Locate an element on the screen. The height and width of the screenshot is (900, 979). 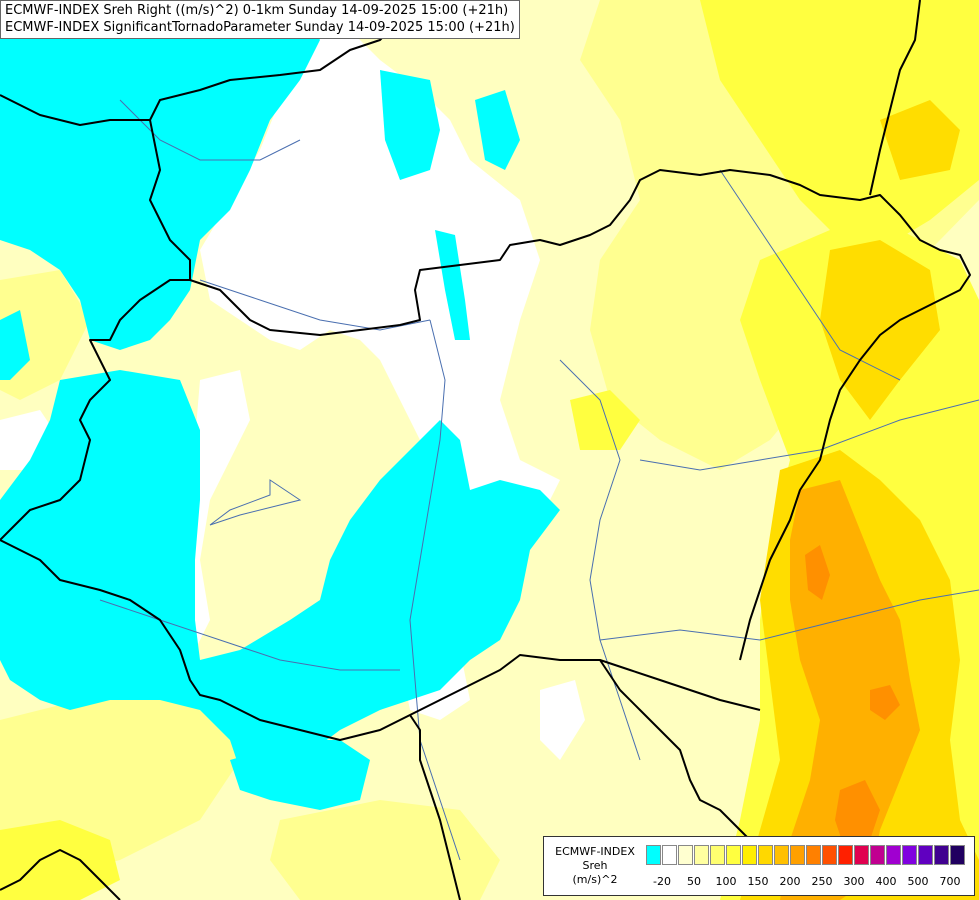
legend-tick: 100 is located at coordinates (726, 881).